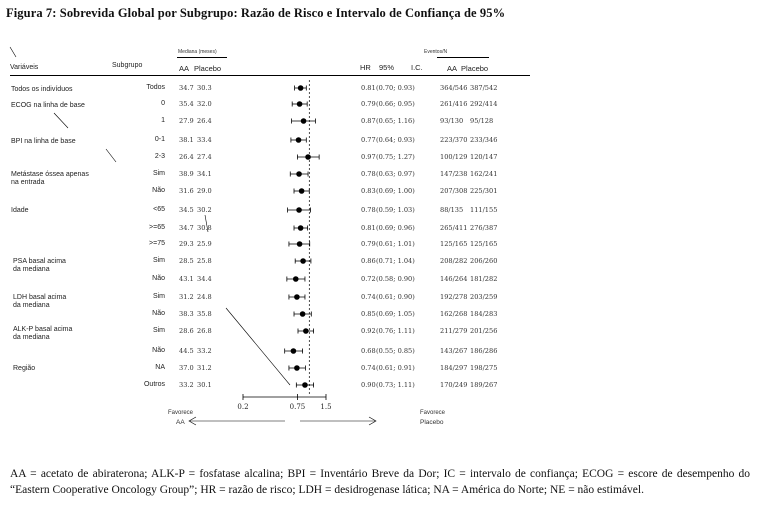 The height and width of the screenshot is (527, 760). I want to click on events-aa-value: 211/279, so click(454, 331).